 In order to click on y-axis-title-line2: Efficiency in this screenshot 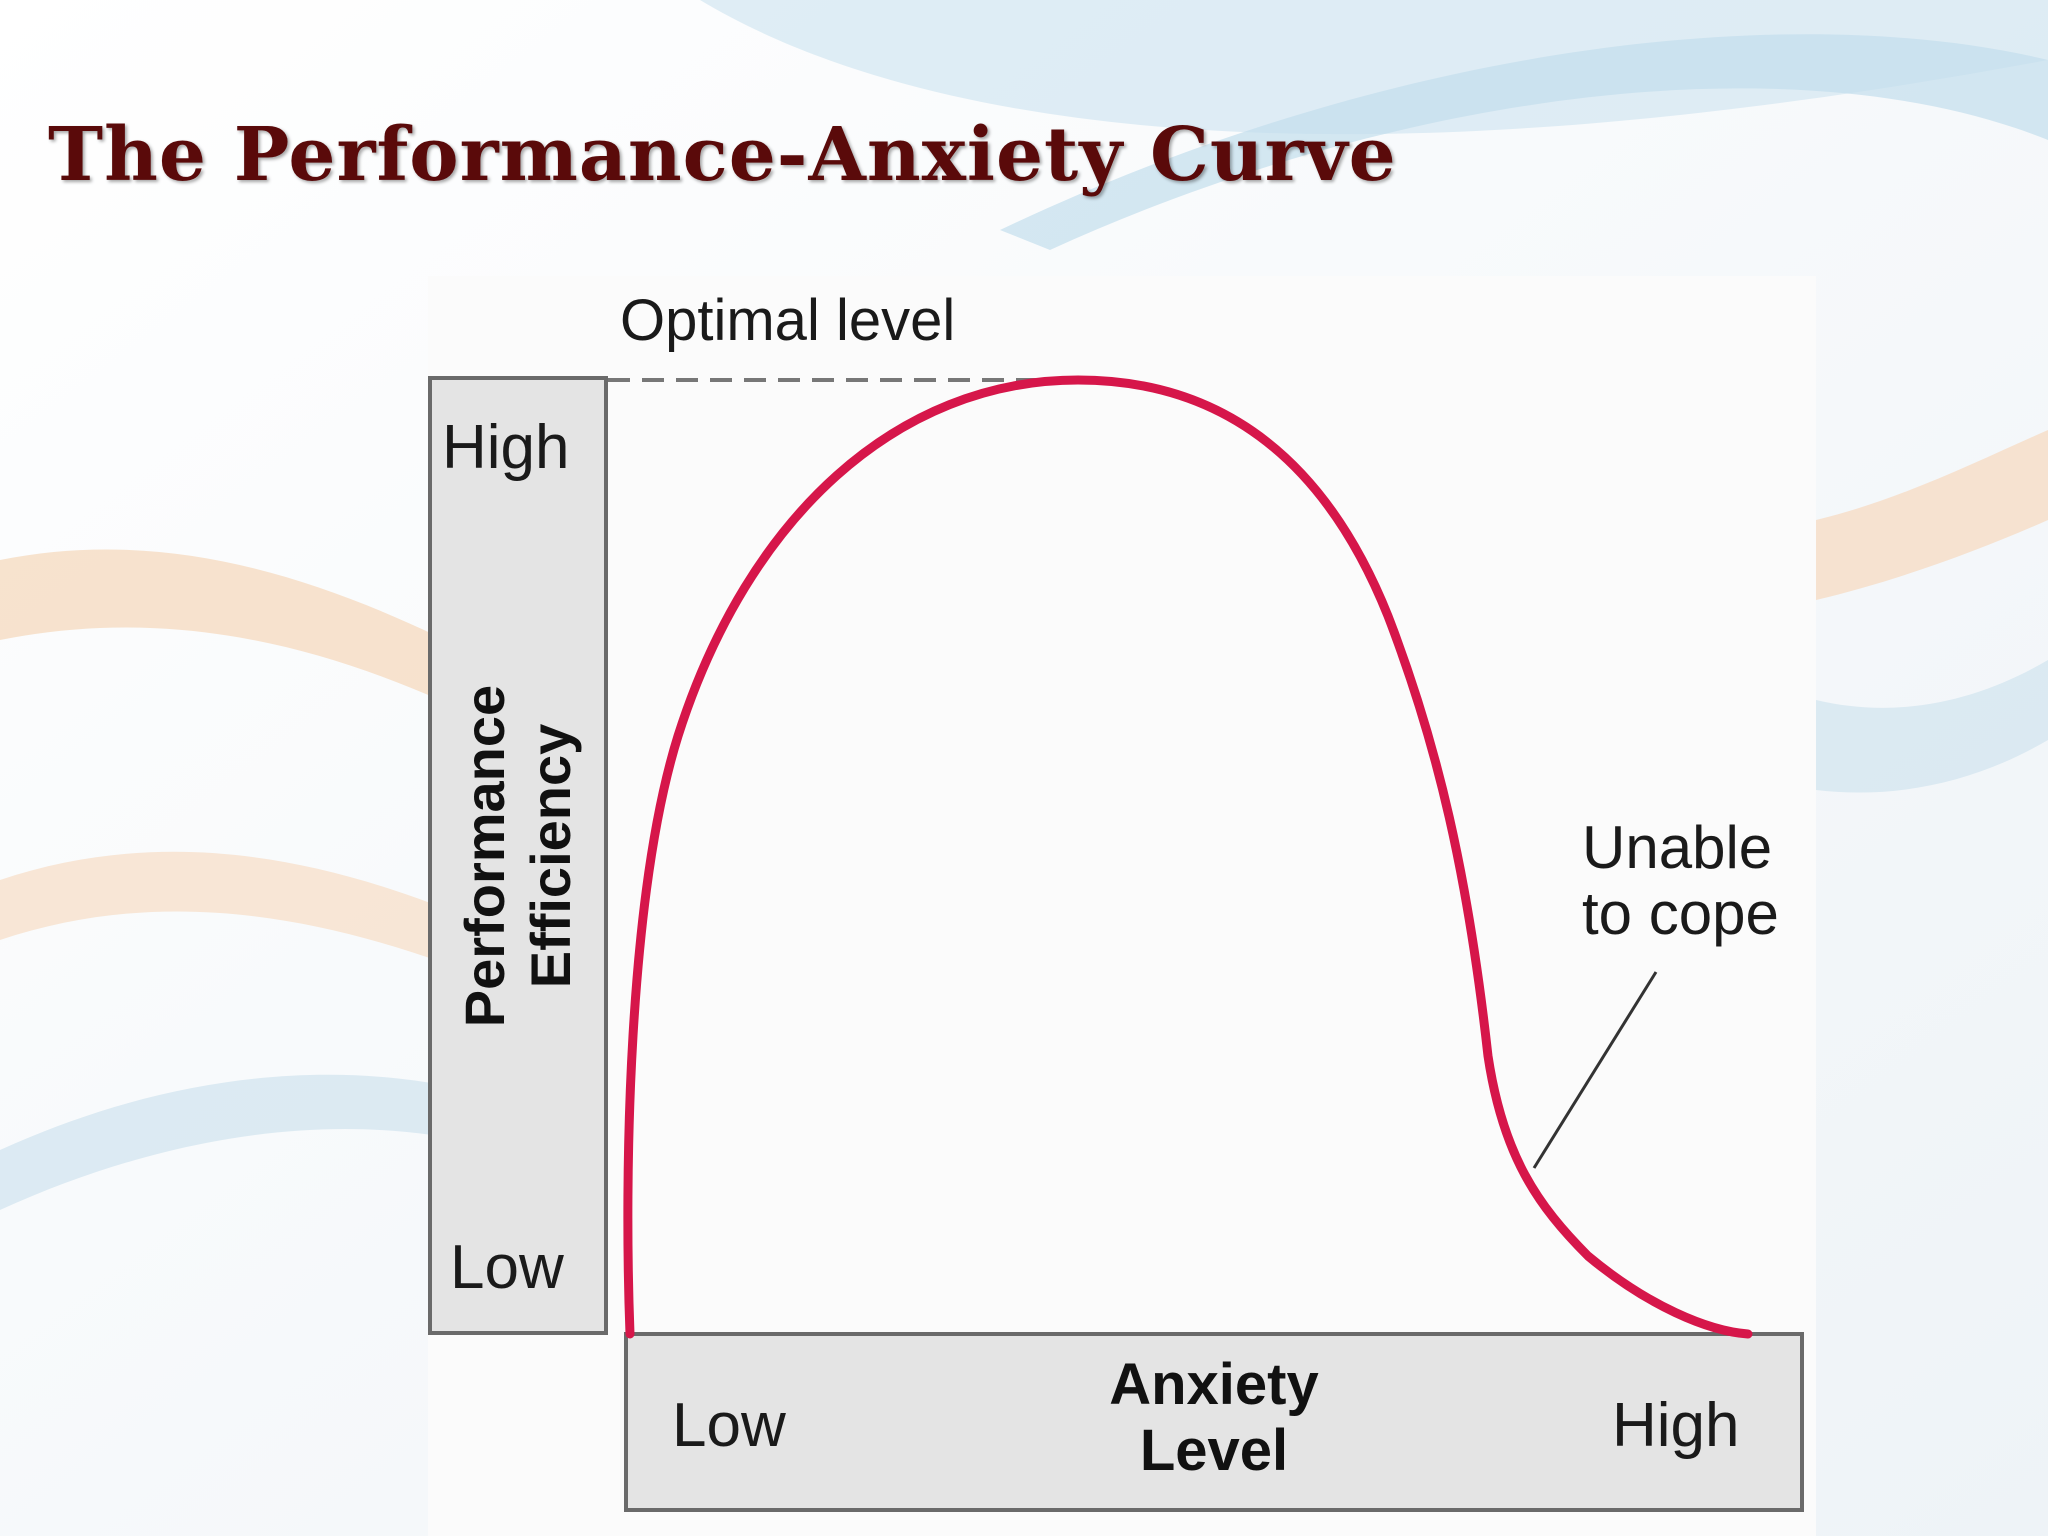, I will do `click(550, 856)`.